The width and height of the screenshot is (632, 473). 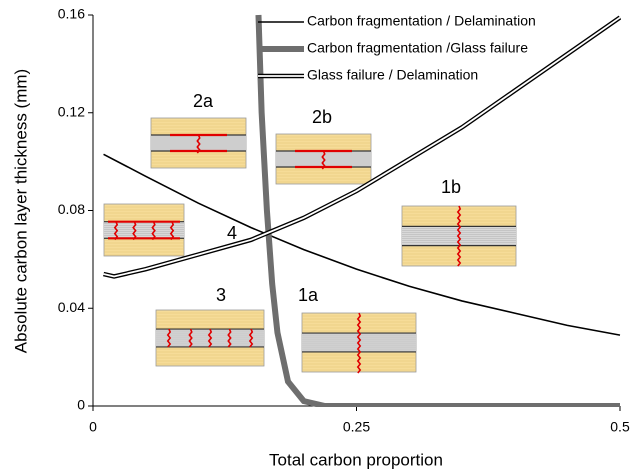 What do you see at coordinates (221, 295) in the screenshot?
I see `annotation: 3` at bounding box center [221, 295].